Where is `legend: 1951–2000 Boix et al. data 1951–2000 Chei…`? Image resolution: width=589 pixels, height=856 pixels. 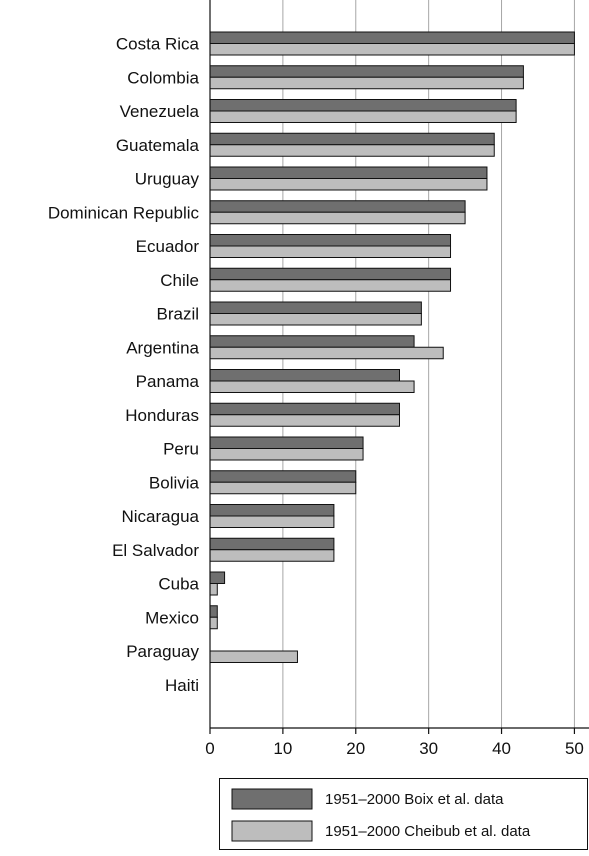
legend: 1951–2000 Boix et al. data 1951–2000 Chei… is located at coordinates (403, 814).